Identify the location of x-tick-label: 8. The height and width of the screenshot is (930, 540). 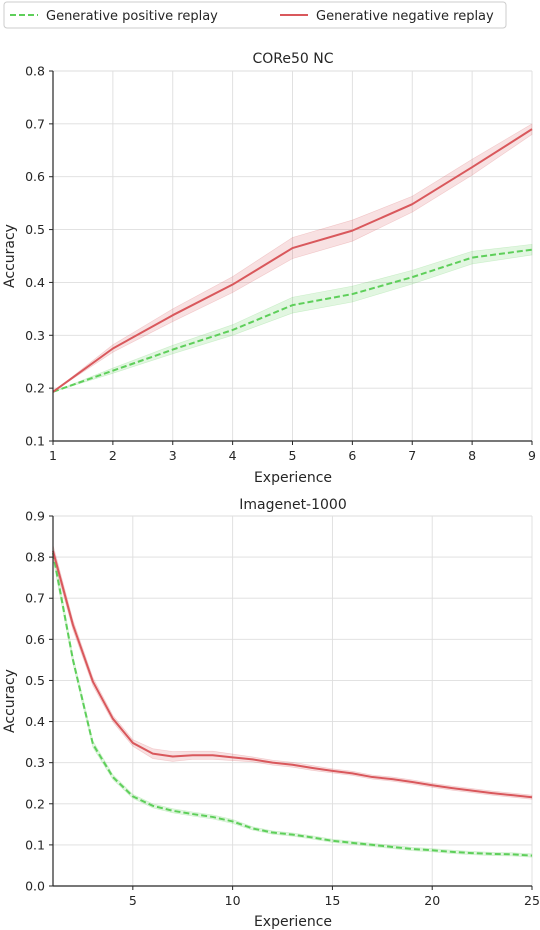
(472, 455).